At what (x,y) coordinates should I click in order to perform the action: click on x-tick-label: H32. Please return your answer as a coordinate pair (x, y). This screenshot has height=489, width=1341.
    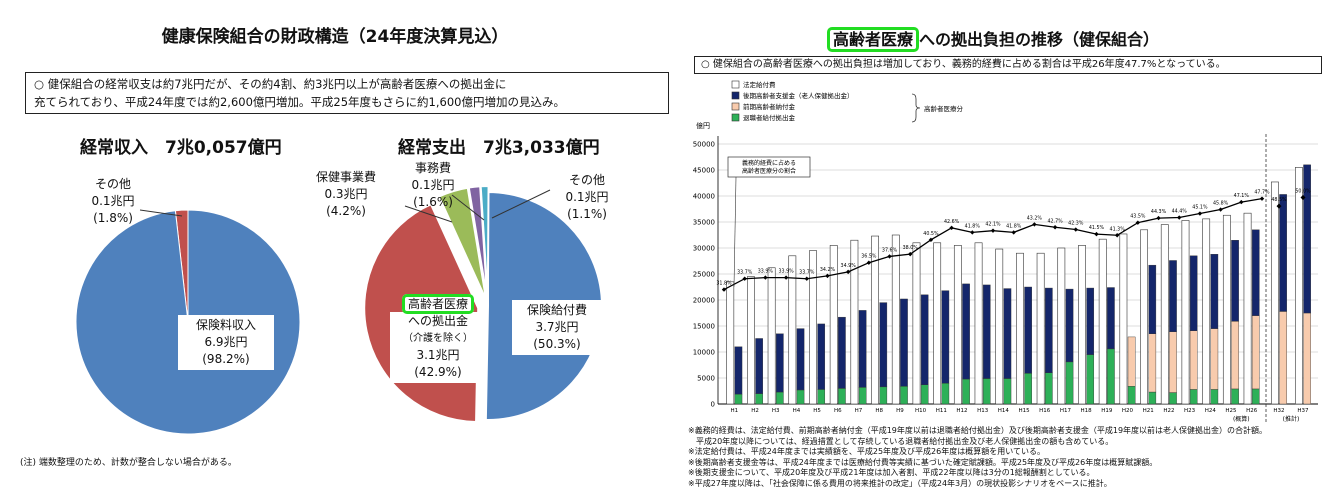
    Looking at the image, I should click on (1278, 411).